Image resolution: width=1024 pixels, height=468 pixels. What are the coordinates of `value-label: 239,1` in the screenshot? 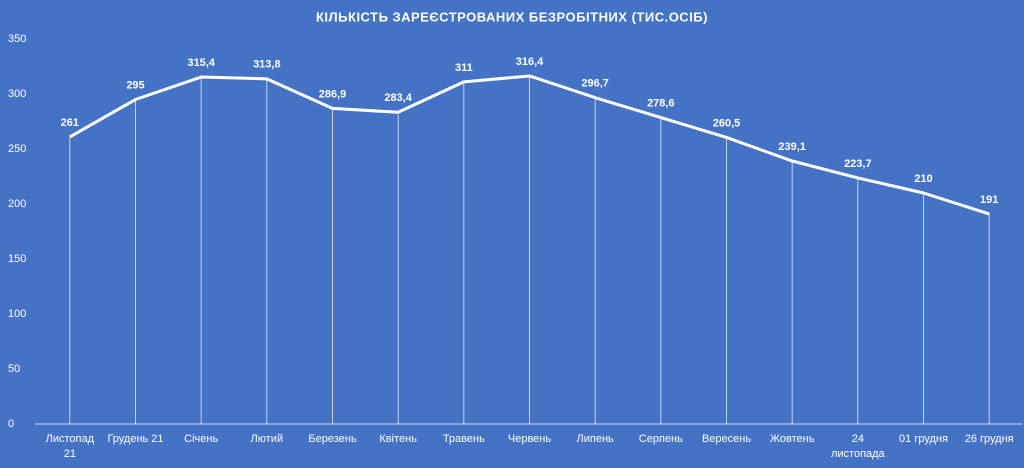 It's located at (792, 147).